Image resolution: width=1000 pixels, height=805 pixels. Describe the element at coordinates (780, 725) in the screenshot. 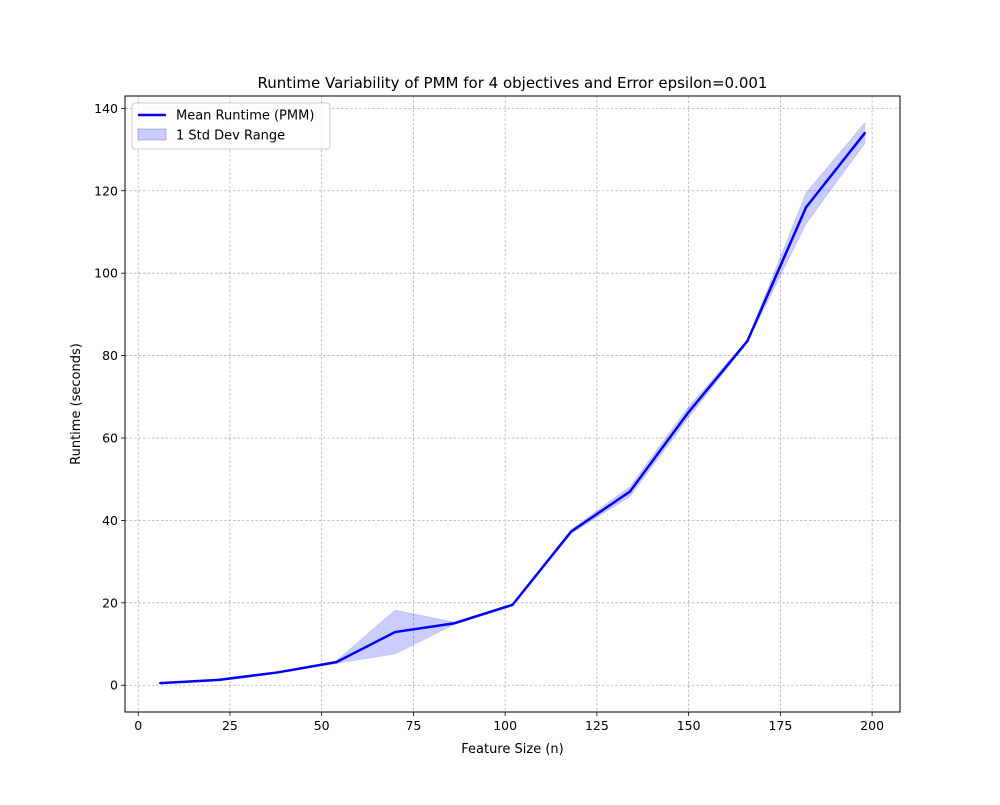

I see `x-tick-label: 175` at that location.